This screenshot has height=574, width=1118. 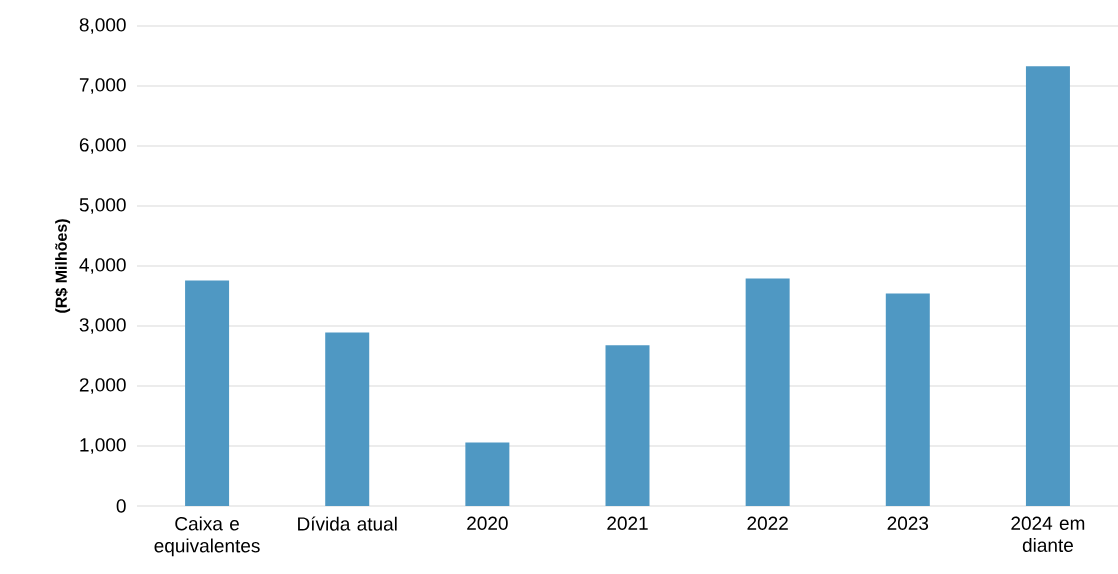 What do you see at coordinates (102, 266) in the screenshot?
I see `y-tick-label: 4,000` at bounding box center [102, 266].